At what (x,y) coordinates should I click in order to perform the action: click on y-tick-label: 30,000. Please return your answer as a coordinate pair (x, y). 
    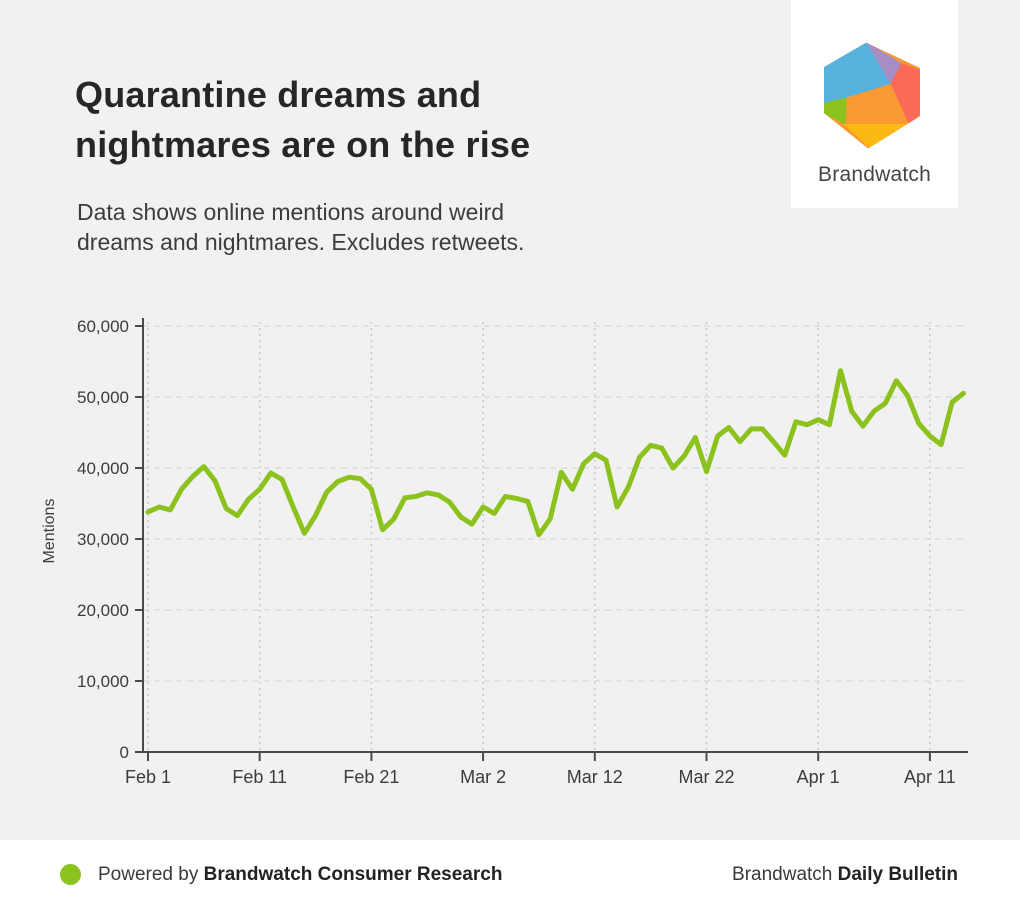
    Looking at the image, I should click on (103, 539).